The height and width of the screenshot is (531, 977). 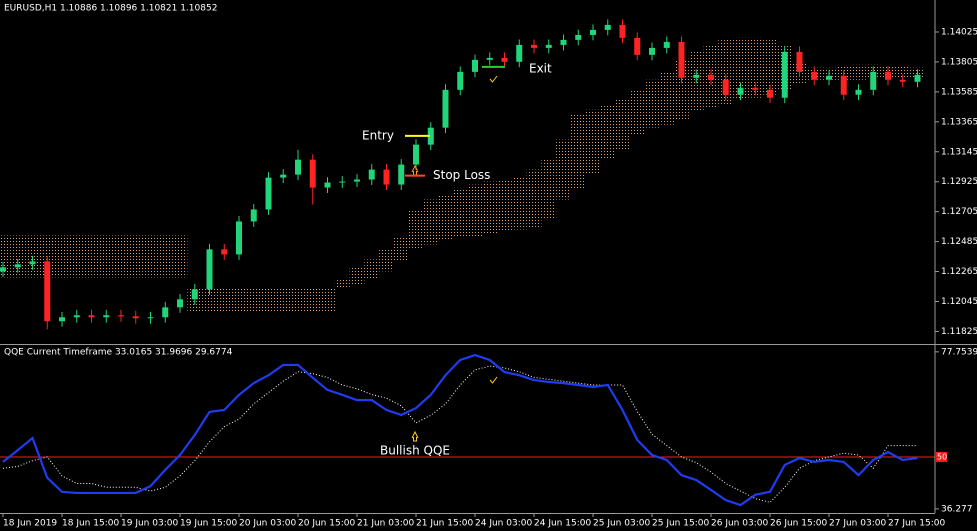 What do you see at coordinates (959, 332) in the screenshot?
I see `y-tick-label: 1.11825` at bounding box center [959, 332].